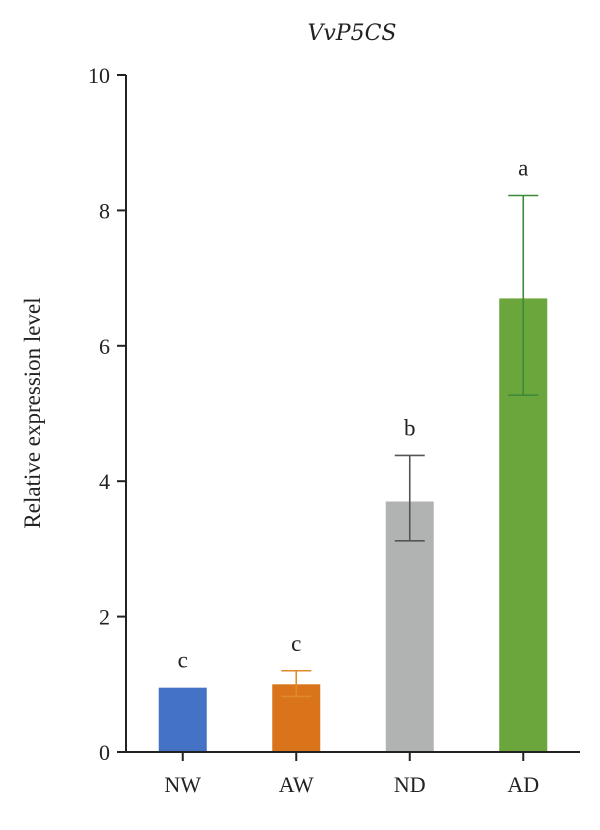 Image resolution: width=600 pixels, height=830 pixels. Describe the element at coordinates (296, 643) in the screenshot. I see `significance-label-aw: c` at that location.